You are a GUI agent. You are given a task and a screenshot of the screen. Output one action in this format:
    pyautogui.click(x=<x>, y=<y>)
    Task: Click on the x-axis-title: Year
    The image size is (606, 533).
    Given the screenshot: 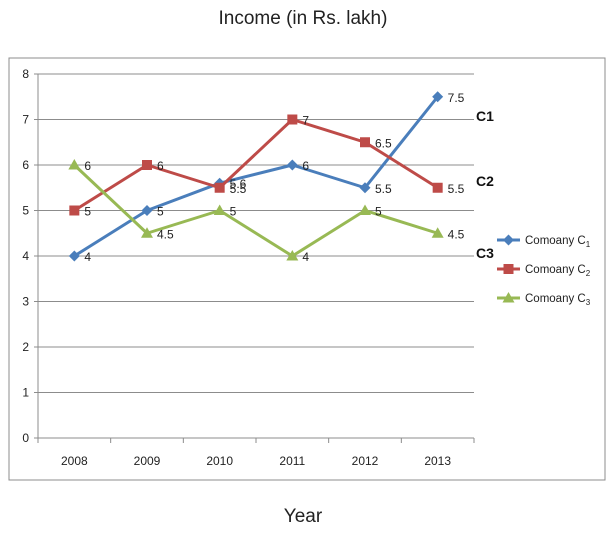 What is the action you would take?
    pyautogui.click(x=303, y=516)
    